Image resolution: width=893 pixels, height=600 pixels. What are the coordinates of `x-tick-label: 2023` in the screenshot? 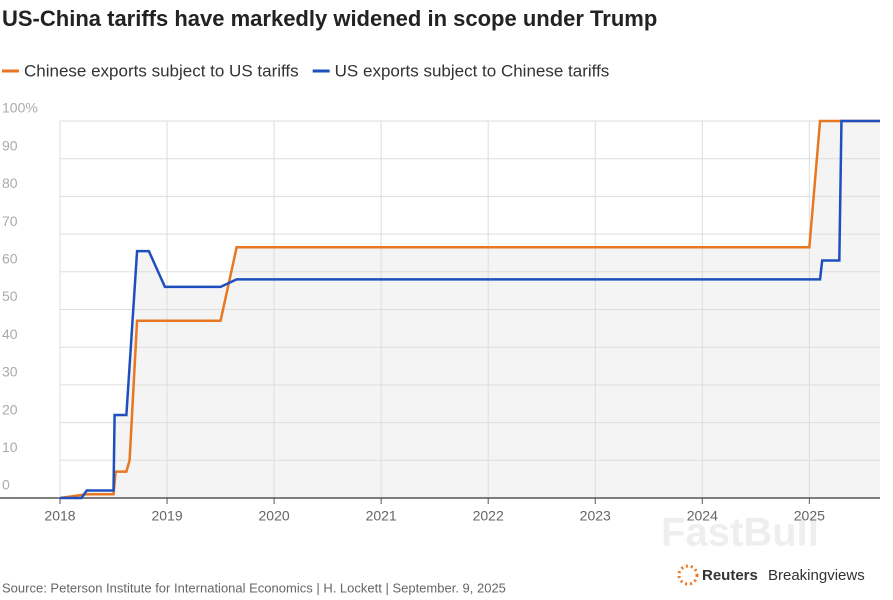 It's located at (595, 516).